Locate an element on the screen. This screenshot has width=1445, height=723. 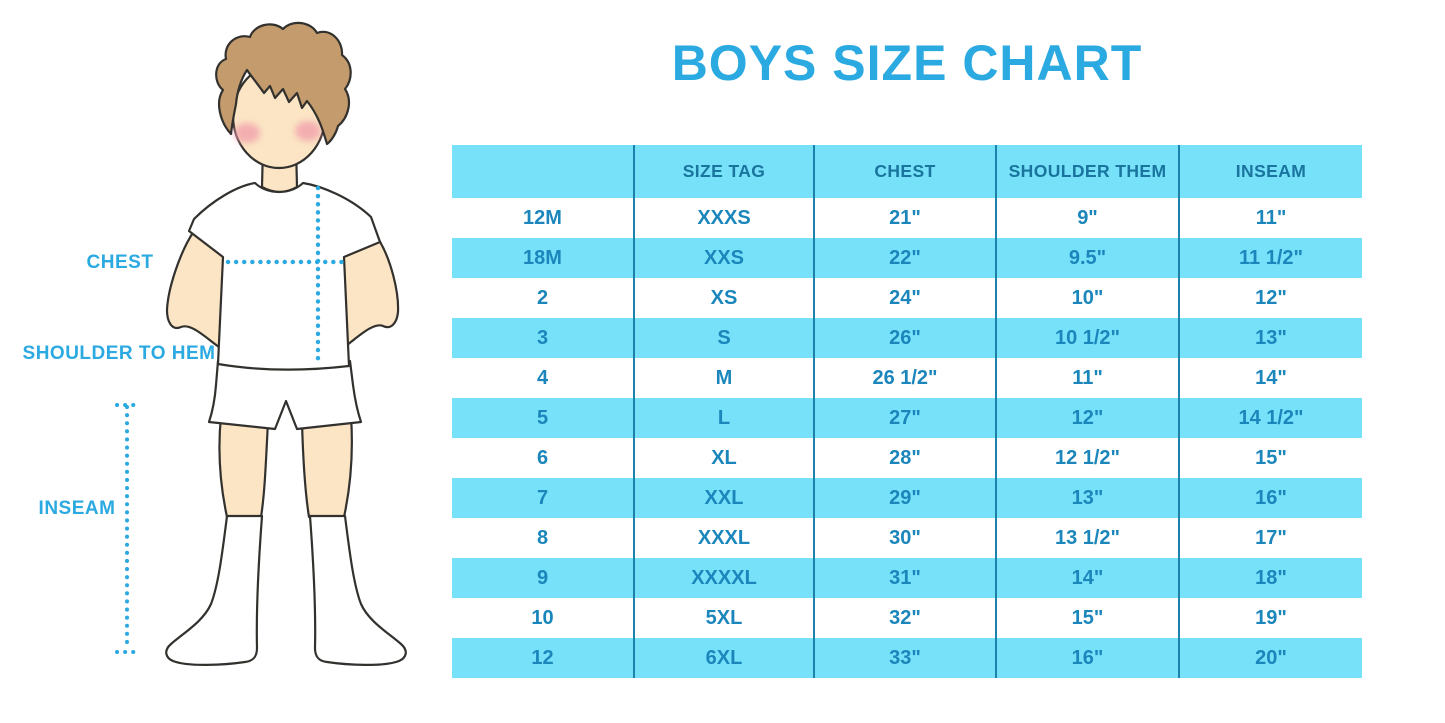
boy-right-sock is located at coordinates (357, 590).